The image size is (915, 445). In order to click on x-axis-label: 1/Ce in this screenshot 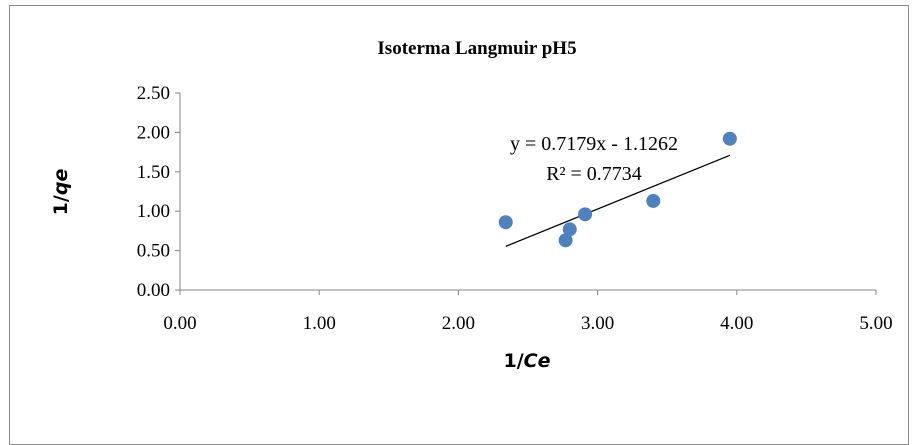, I will do `click(526, 361)`.